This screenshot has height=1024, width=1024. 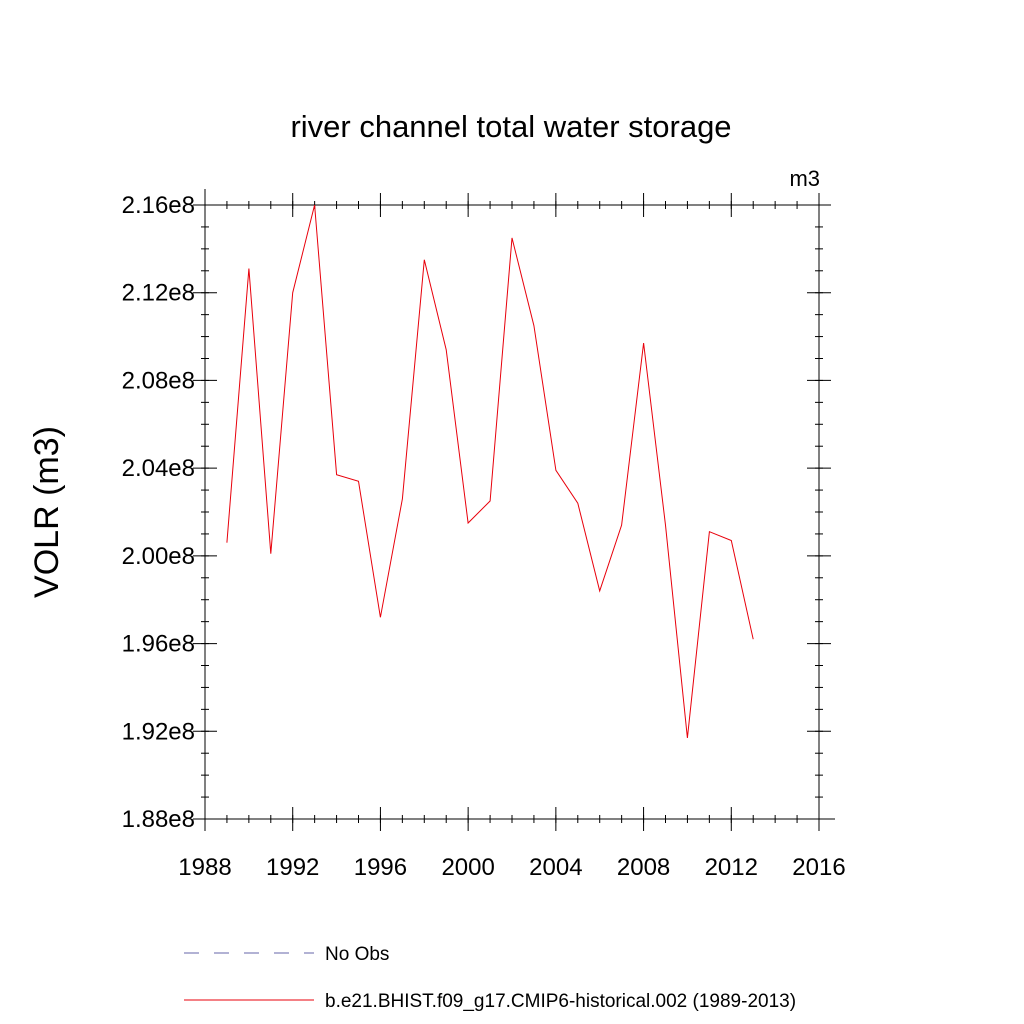 I want to click on x-tick-label: 2012, so click(x=731, y=867).